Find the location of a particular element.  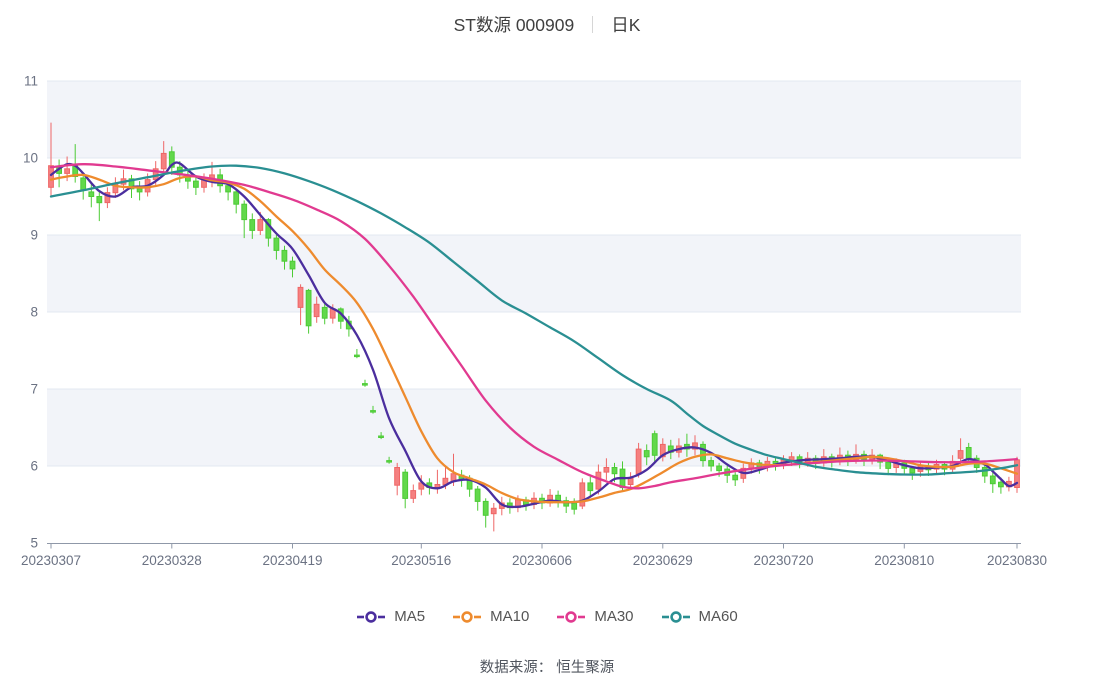

legend-item-ma60: MA60 is located at coordinates (699, 616).